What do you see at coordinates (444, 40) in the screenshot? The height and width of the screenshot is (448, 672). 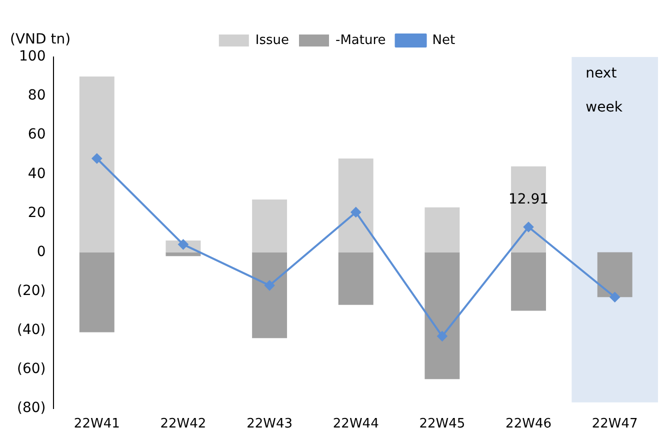 I see `legend-label: Net` at bounding box center [444, 40].